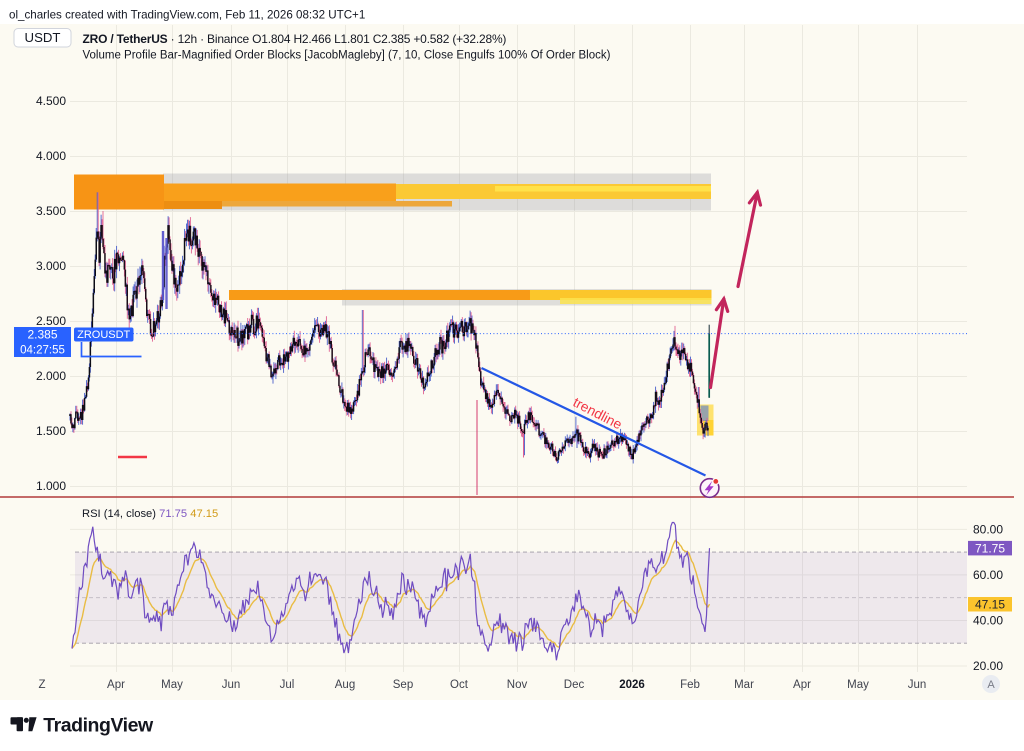  I want to click on svg-text: TradingView, so click(98, 726).